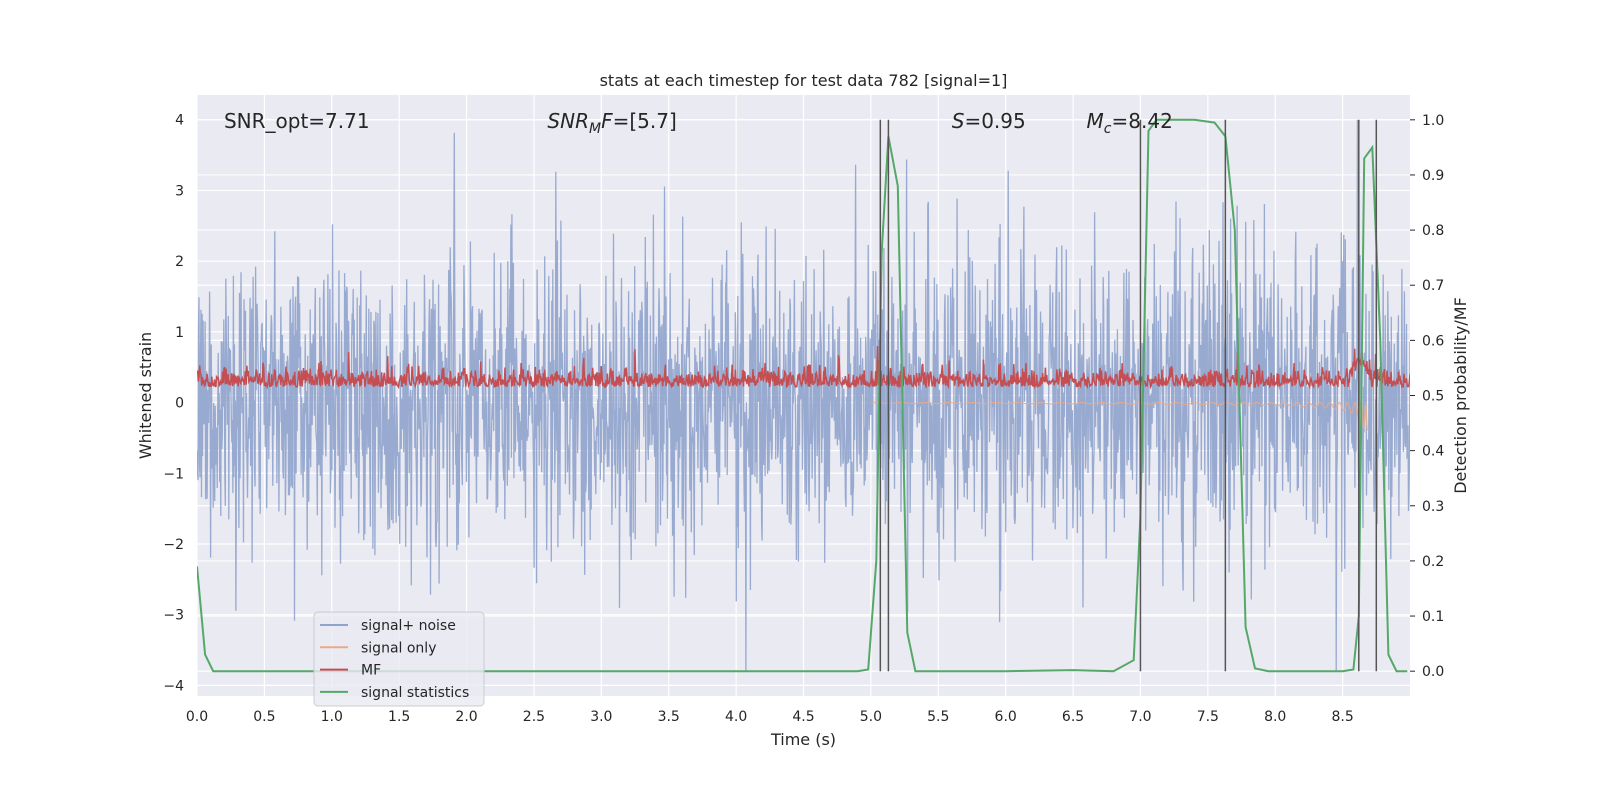 The image size is (1600, 800). I want to click on x-tick-label: 3.0, so click(601, 717).